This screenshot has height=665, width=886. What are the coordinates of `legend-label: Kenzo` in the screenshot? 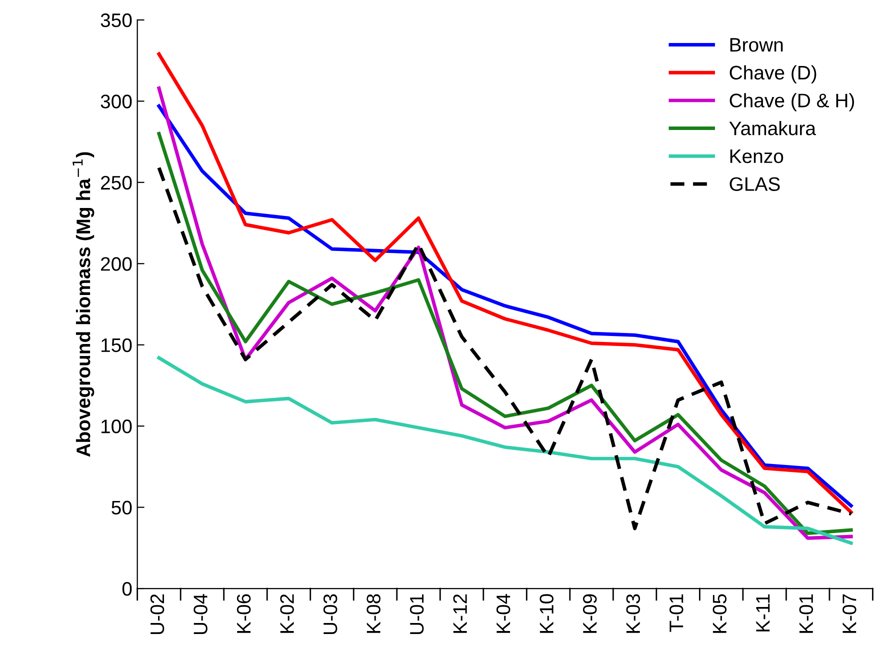 It's located at (757, 157).